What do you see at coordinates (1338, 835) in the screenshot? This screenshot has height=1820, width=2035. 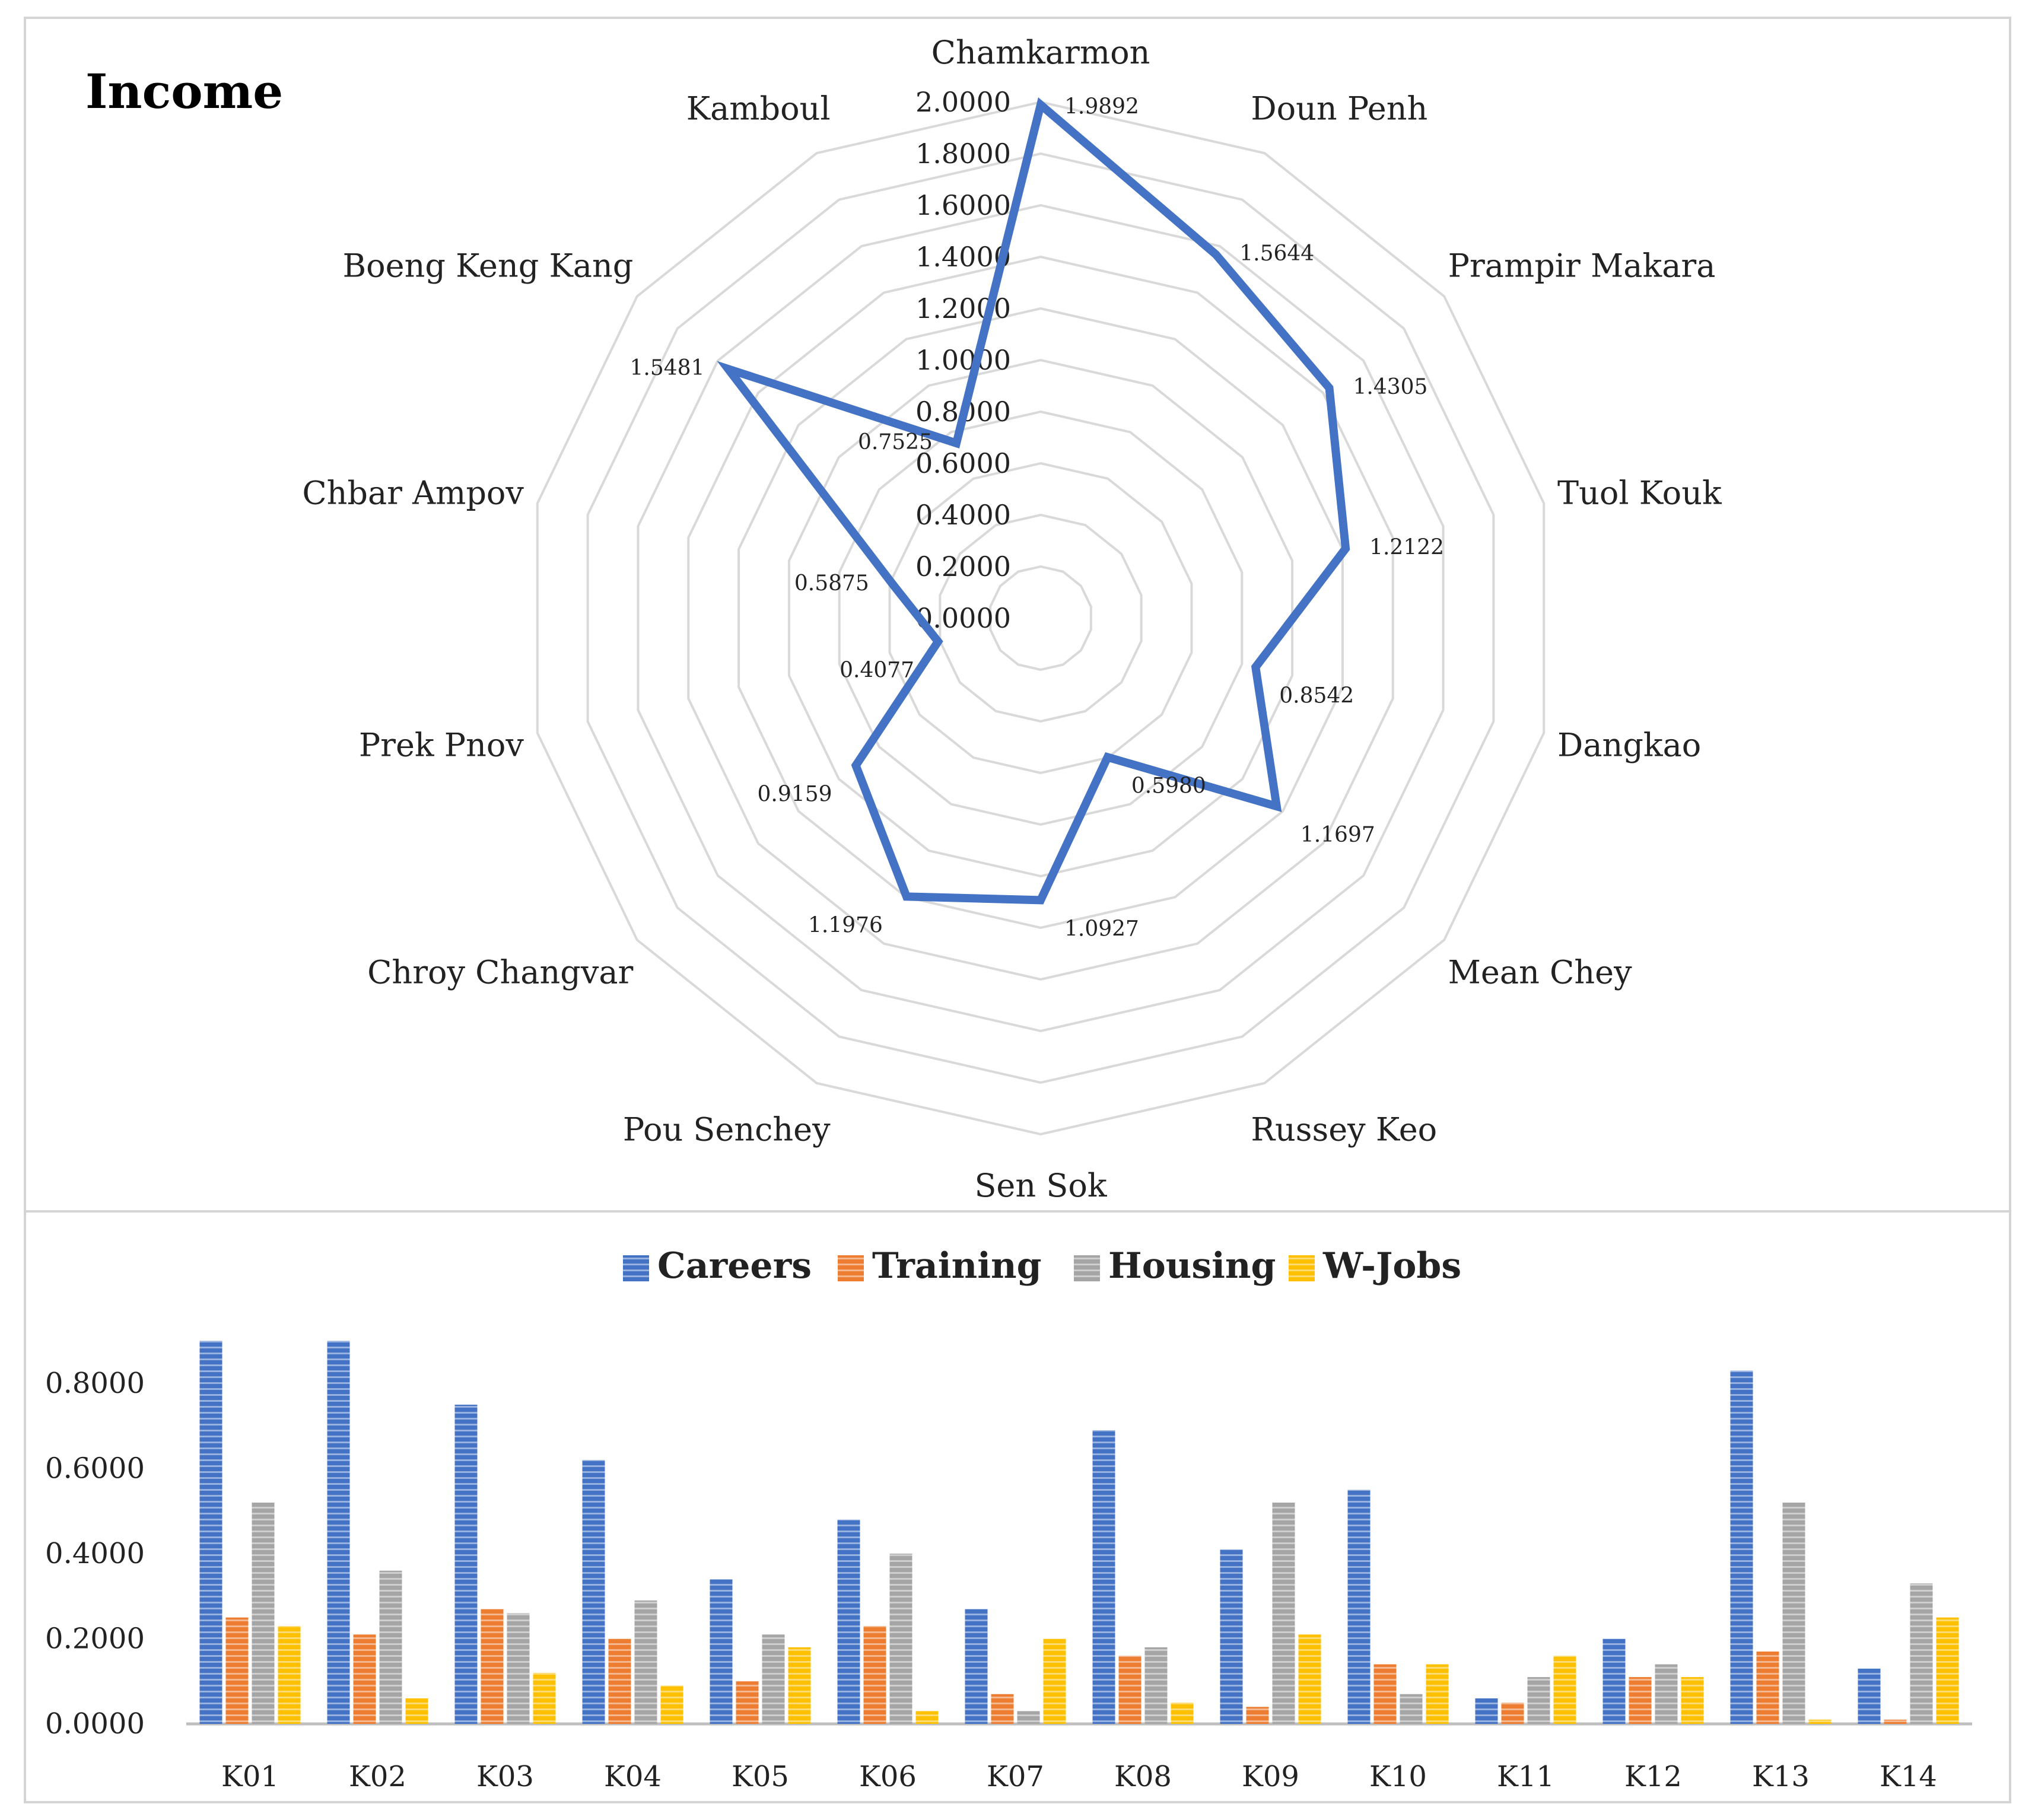 I see `radar-data-label: 1.1697` at bounding box center [1338, 835].